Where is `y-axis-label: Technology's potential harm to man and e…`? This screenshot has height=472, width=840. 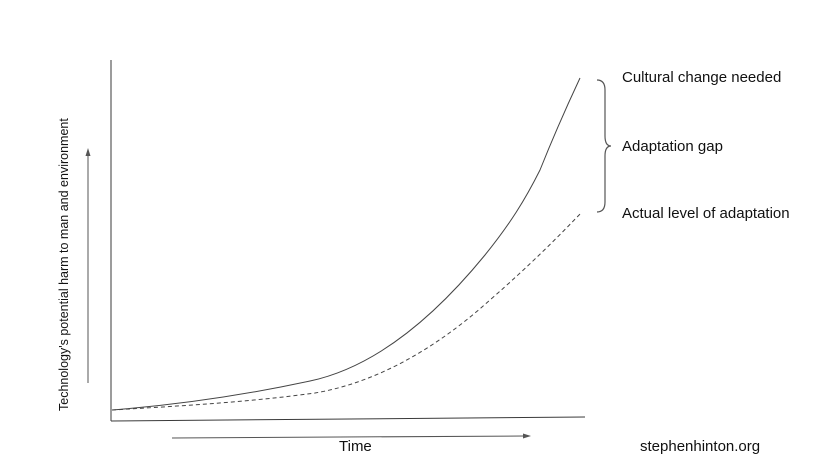 y-axis-label: Technology's potential harm to man and e… is located at coordinates (64, 264).